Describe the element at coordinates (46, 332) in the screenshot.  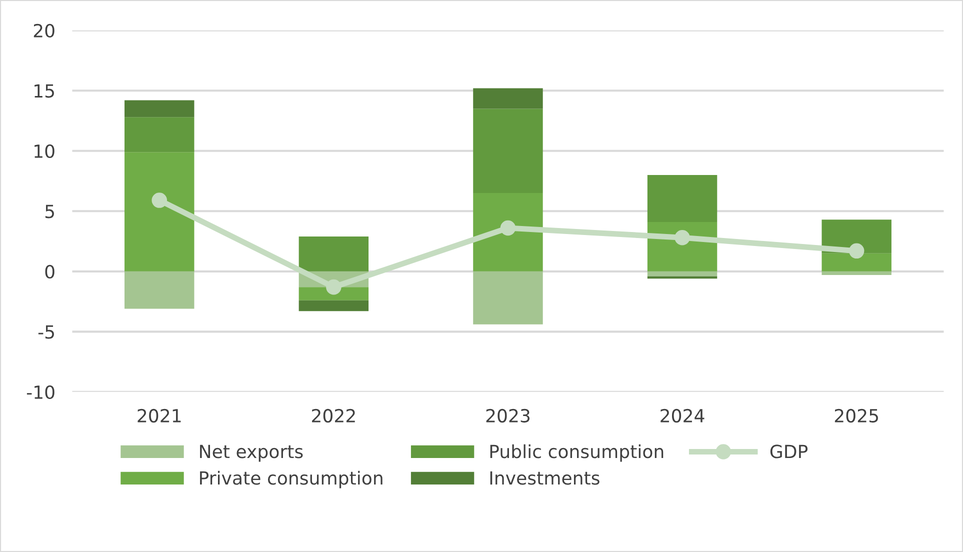
I see `y-tick-label: -5` at that location.